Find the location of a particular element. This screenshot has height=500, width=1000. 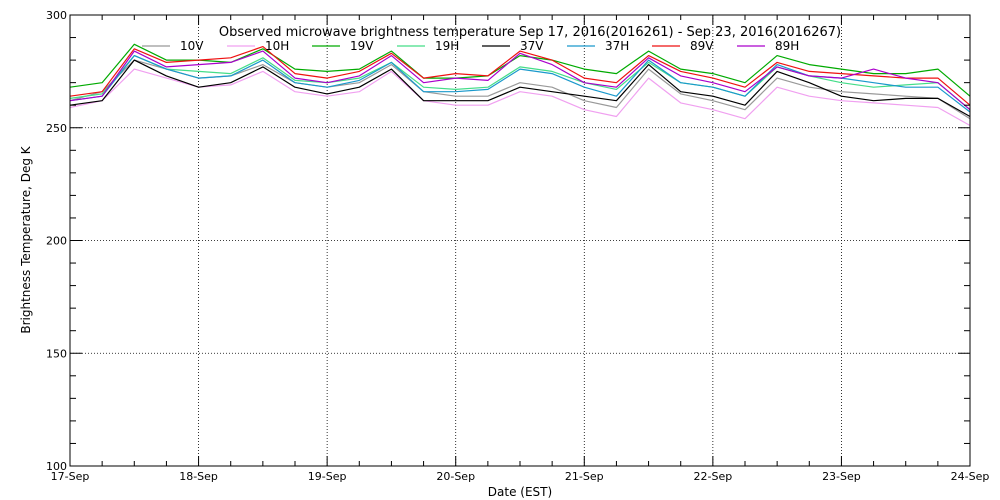

x-axis-label: Date (EST) is located at coordinates (520, 492).